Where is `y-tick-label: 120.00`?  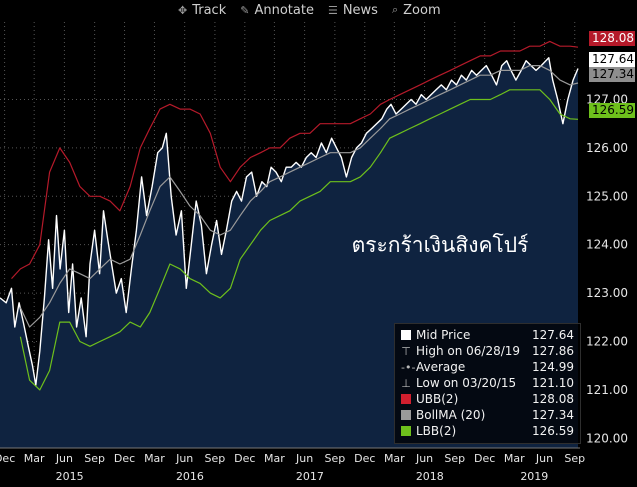 y-tick-label: 120.00 is located at coordinates (607, 438).